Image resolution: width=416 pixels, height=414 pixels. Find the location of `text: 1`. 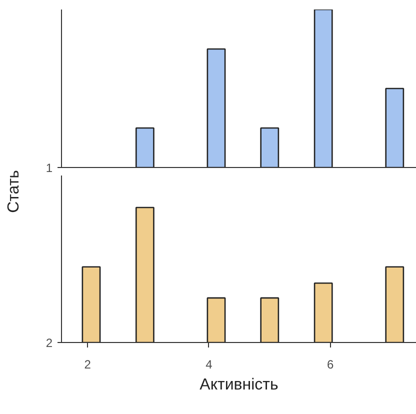

text: 1 is located at coordinates (49, 168).